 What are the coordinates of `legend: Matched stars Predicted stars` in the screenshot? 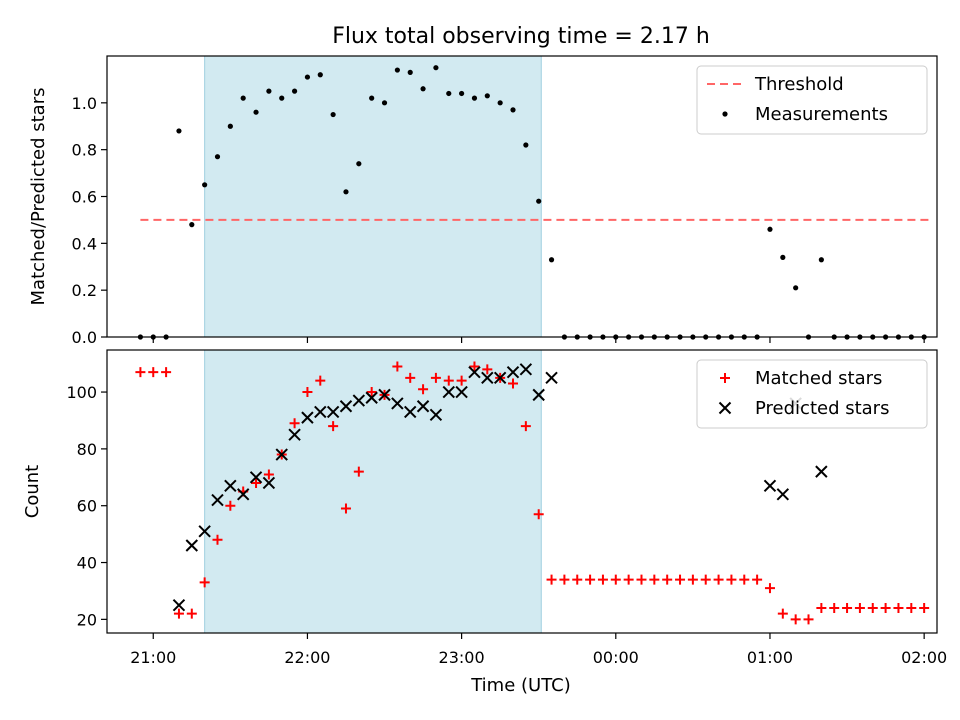 It's located at (812, 394).